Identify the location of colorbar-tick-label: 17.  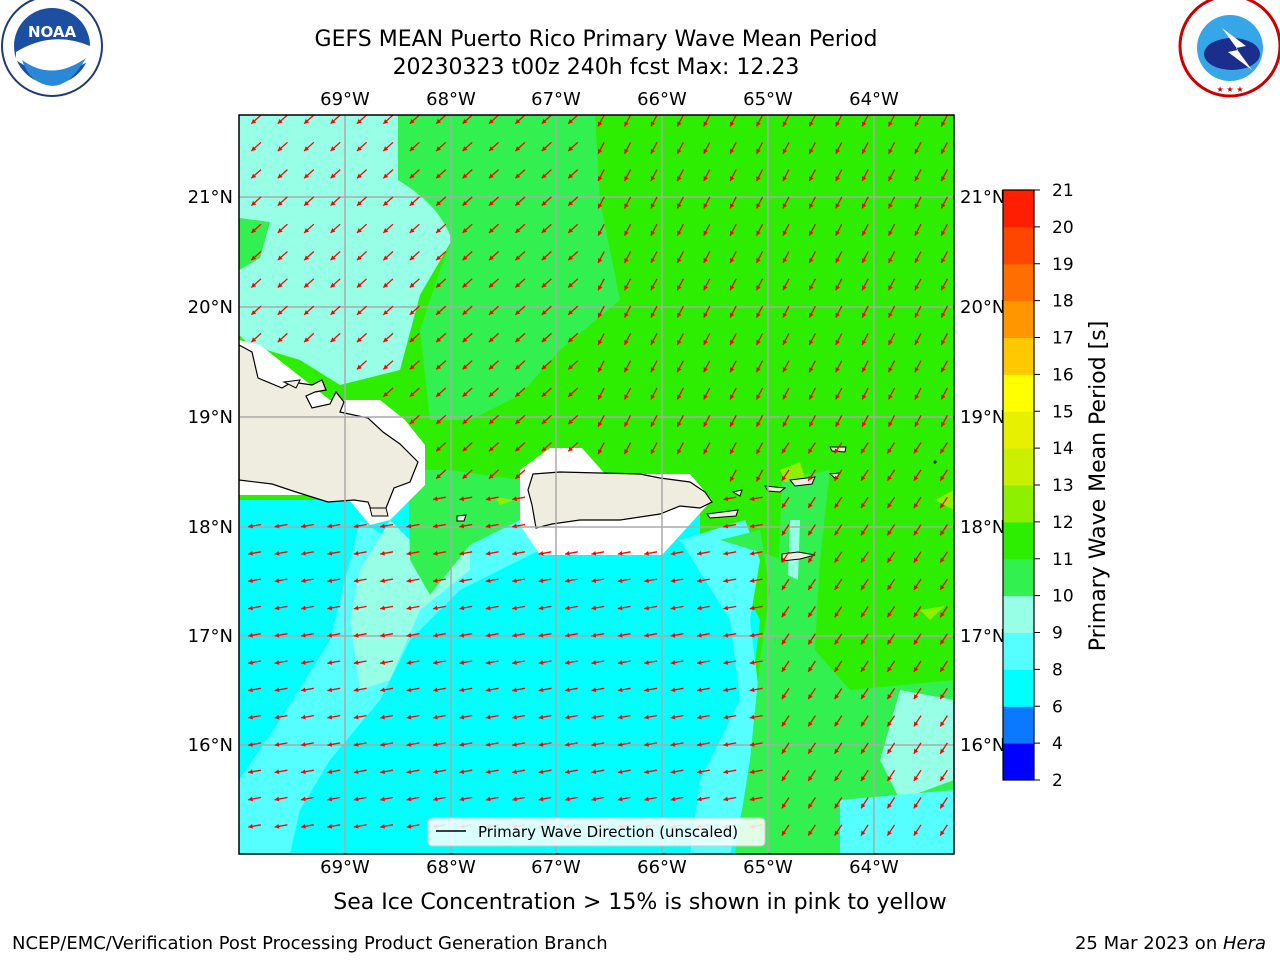
(1063, 339).